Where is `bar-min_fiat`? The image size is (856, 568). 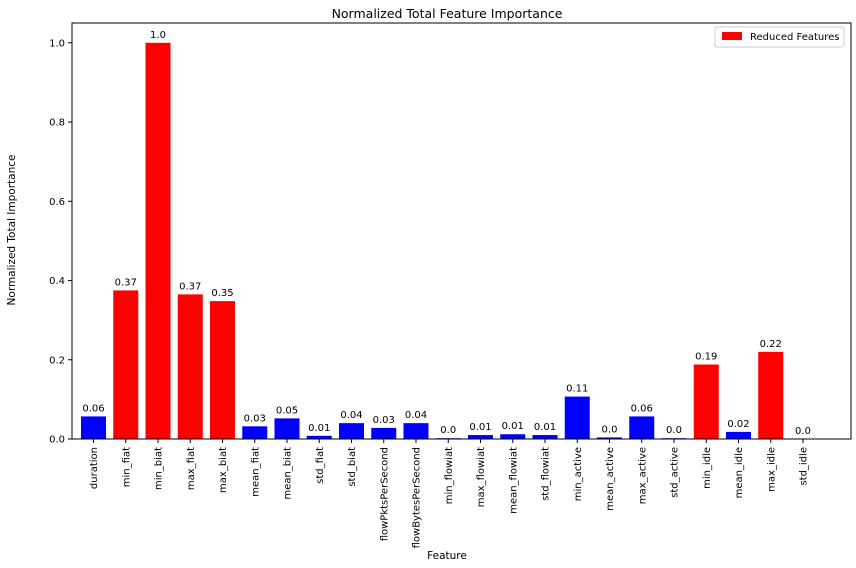 bar-min_fiat is located at coordinates (126, 364).